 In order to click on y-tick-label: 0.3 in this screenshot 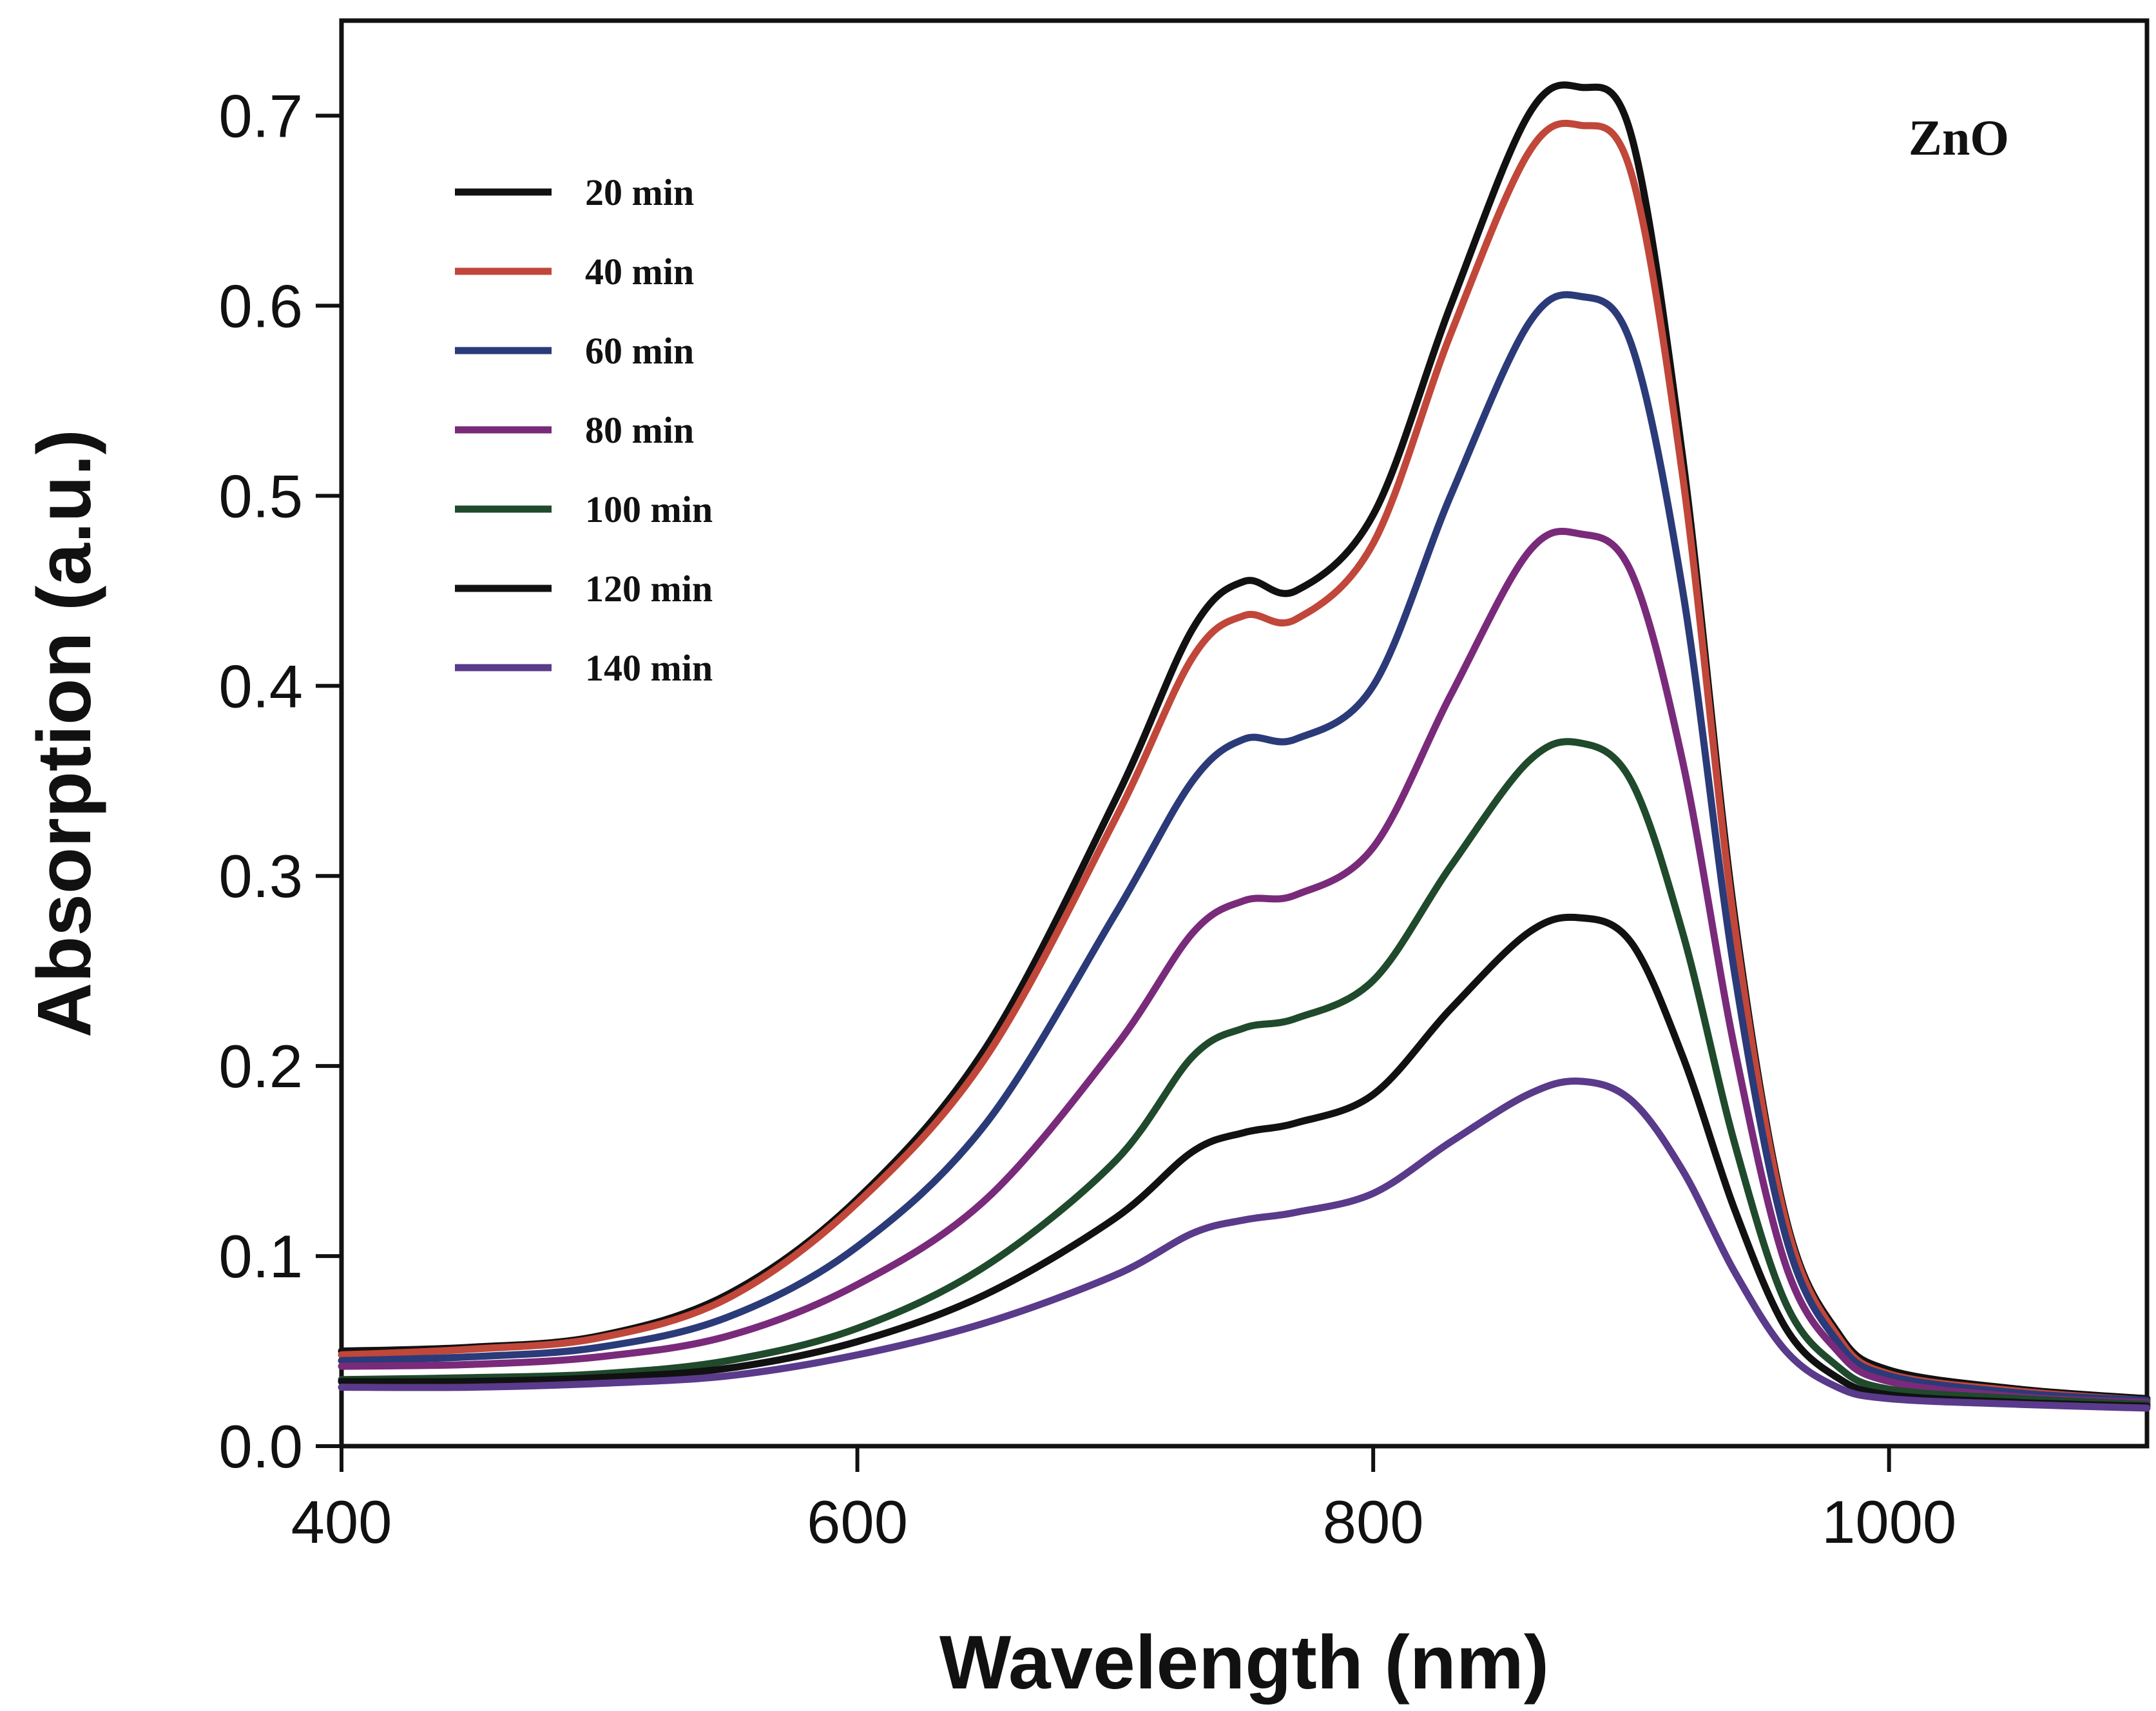, I will do `click(260, 876)`.